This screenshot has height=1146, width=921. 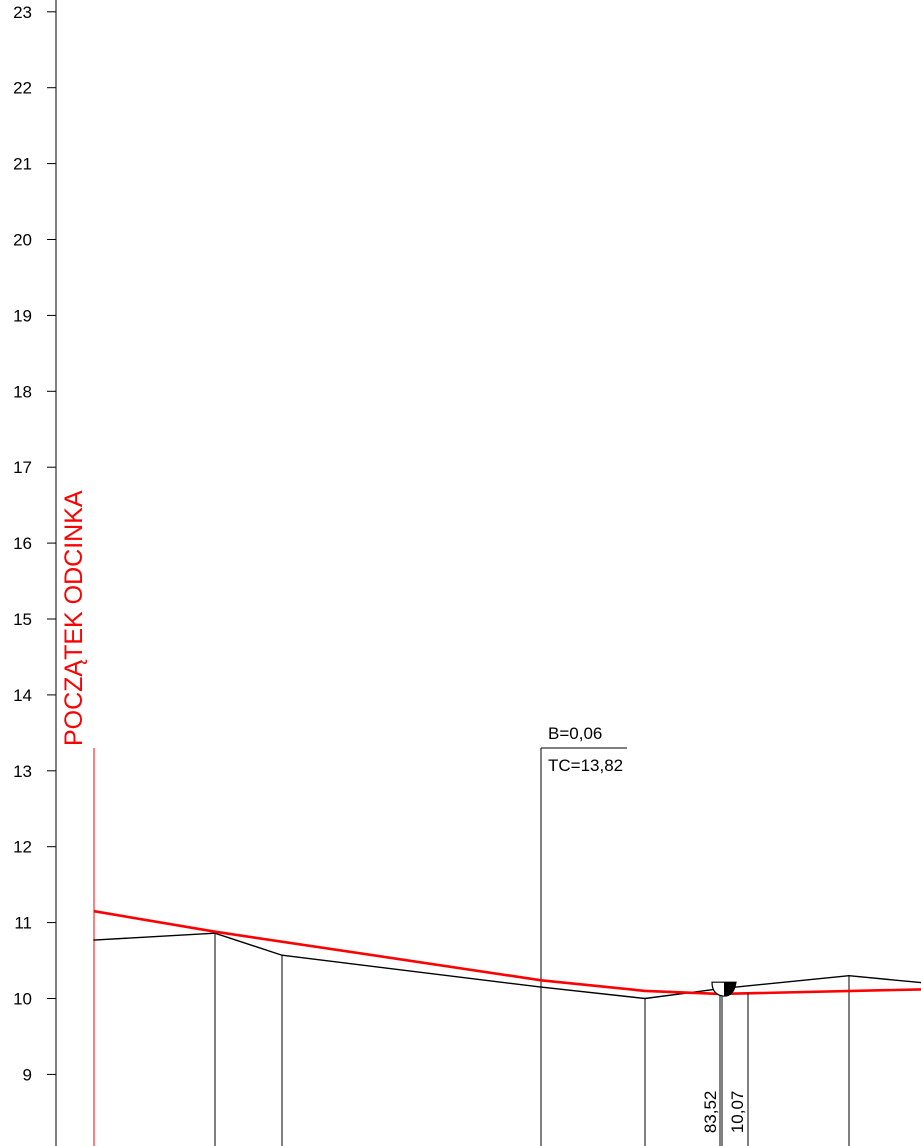 What do you see at coordinates (22, 240) in the screenshot?
I see `y-tick-label: 20` at bounding box center [22, 240].